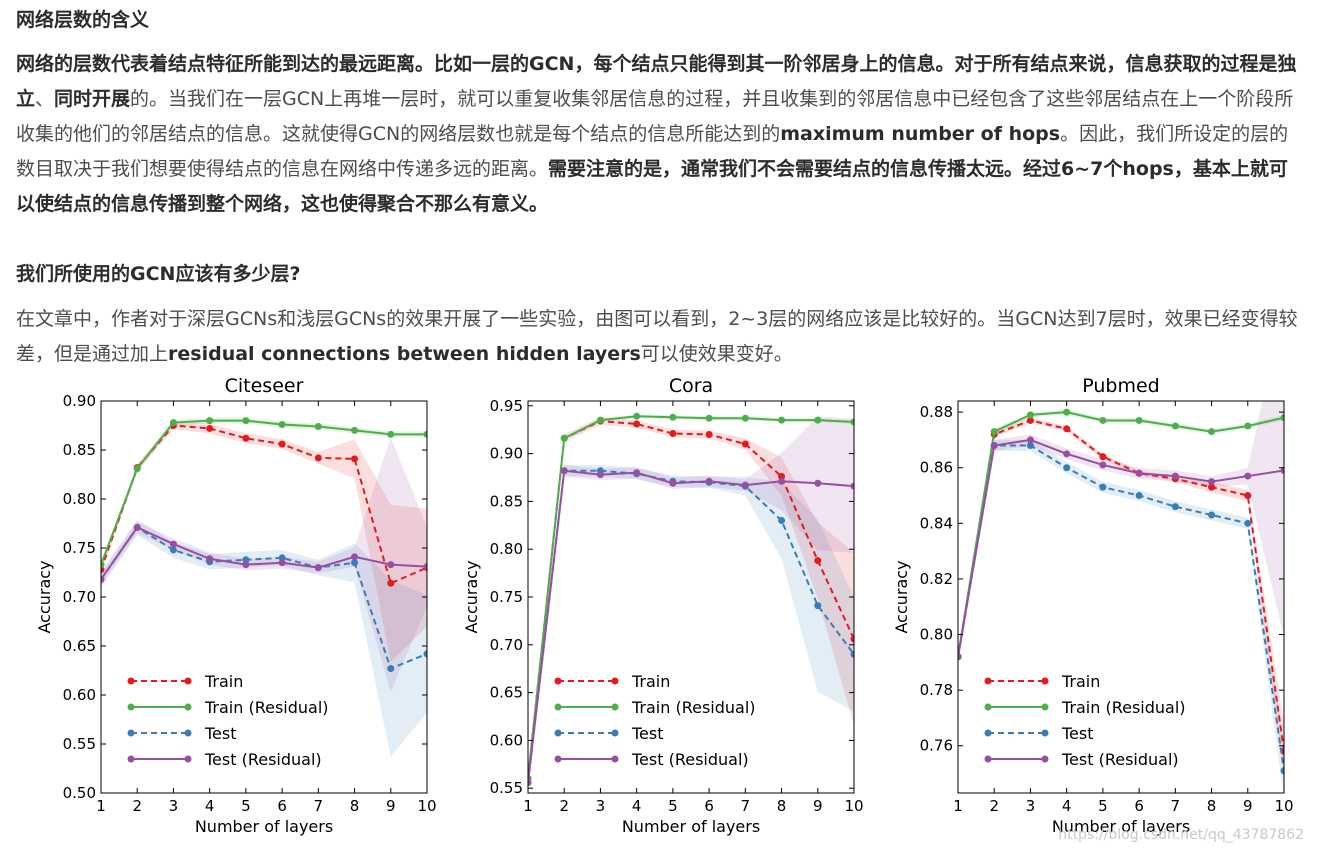  What do you see at coordinates (1031, 806) in the screenshot?
I see `x-tick-label: 3` at bounding box center [1031, 806].